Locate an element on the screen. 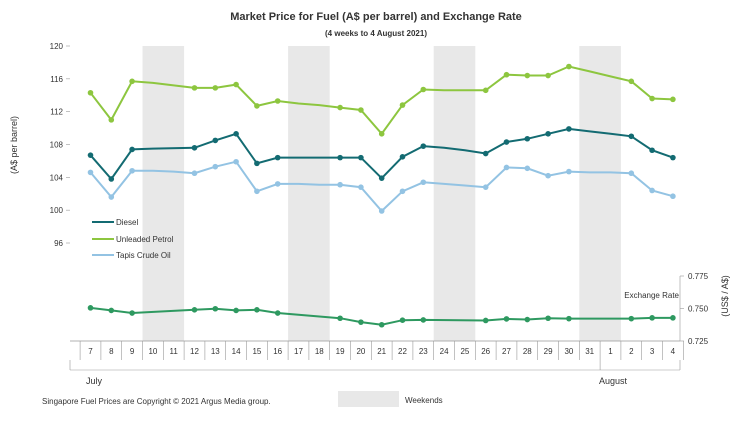 Image resolution: width=738 pixels, height=423 pixels. exchange-rate-label: Exchange Rate is located at coordinates (651, 295).